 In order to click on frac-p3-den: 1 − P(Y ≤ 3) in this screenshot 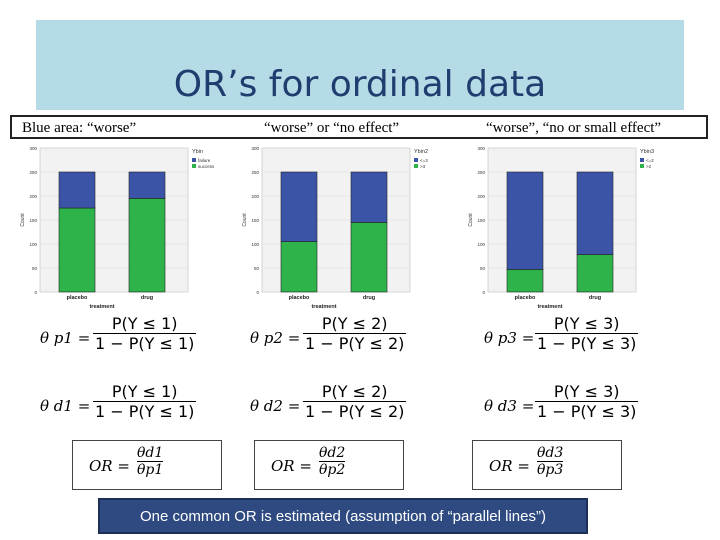, I will do `click(587, 343)`.